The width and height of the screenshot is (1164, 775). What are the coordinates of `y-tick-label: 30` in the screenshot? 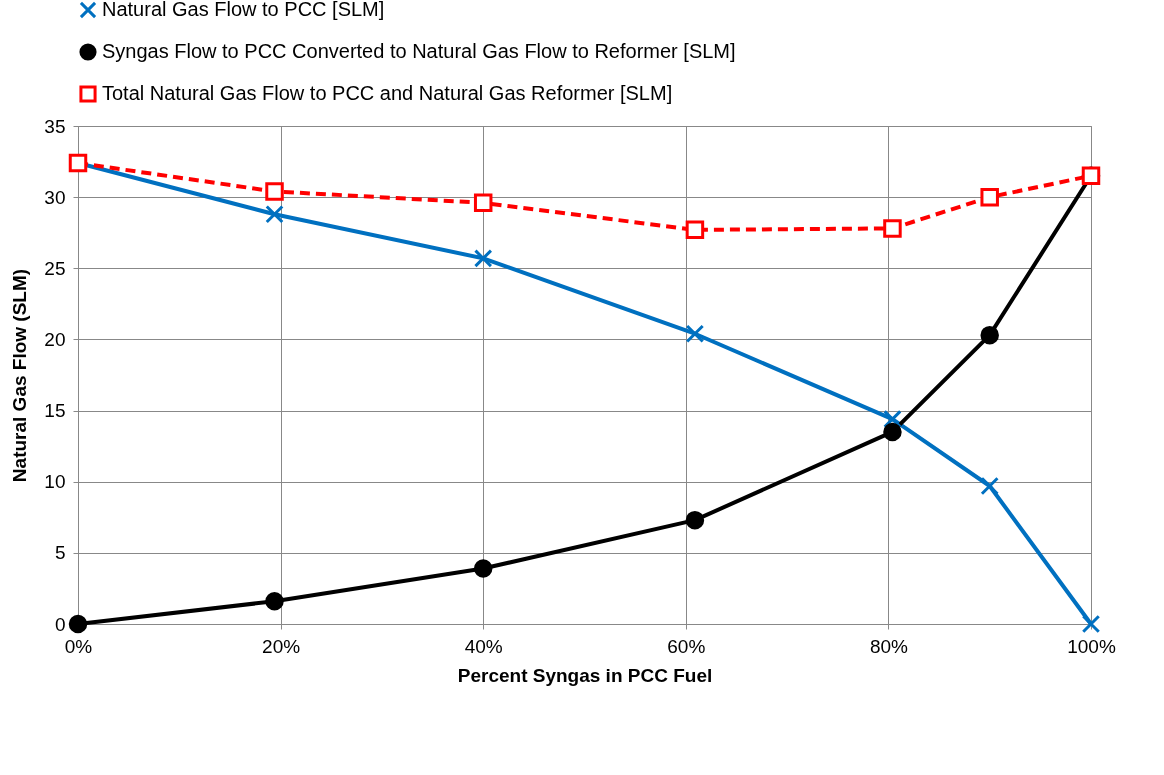 It's located at (55, 197).